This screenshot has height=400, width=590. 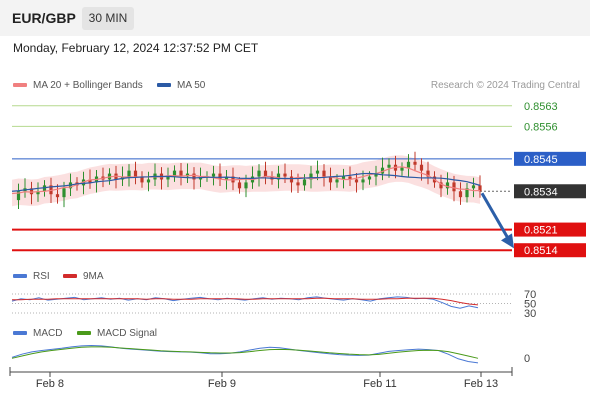 I want to click on level-label-0-8545: 0.8545, so click(x=541, y=160).